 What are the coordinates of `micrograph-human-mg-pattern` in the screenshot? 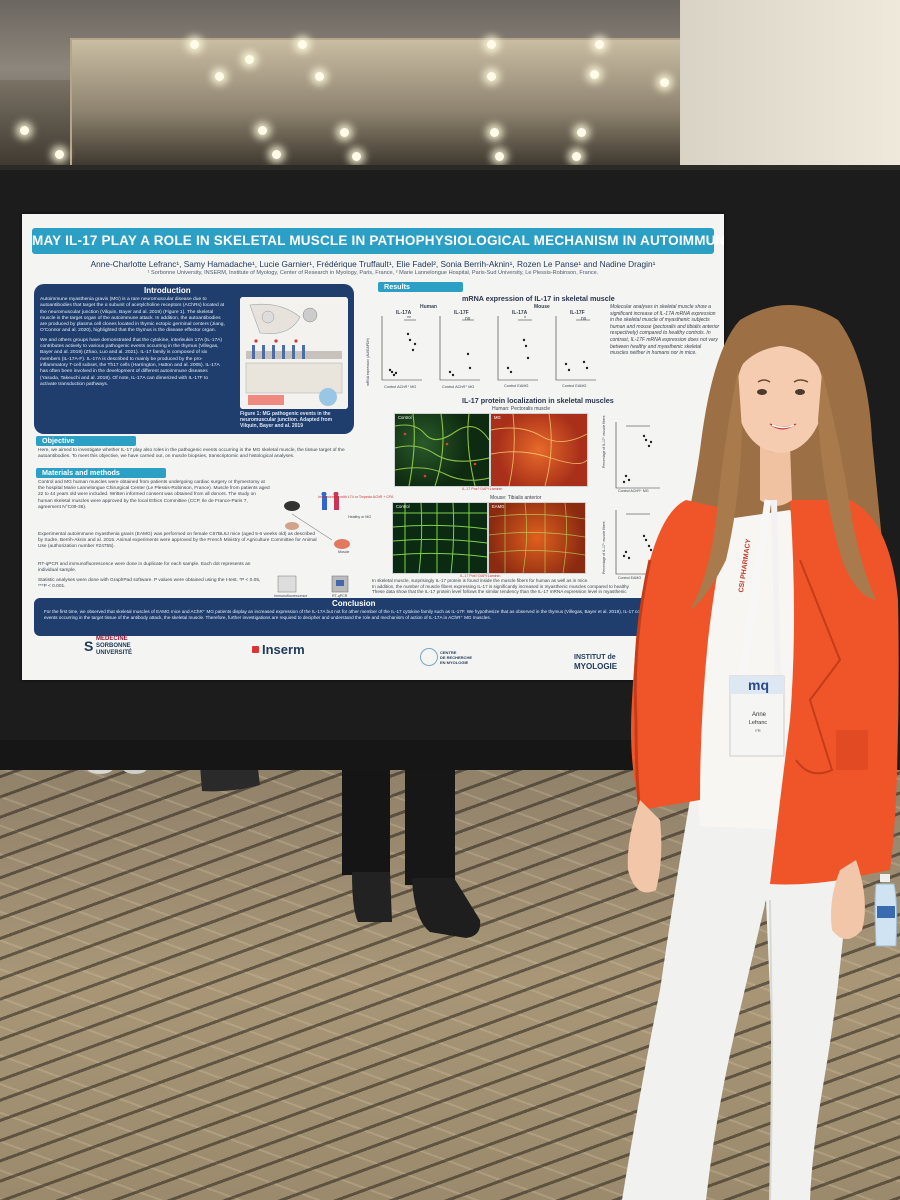 It's located at (539, 450).